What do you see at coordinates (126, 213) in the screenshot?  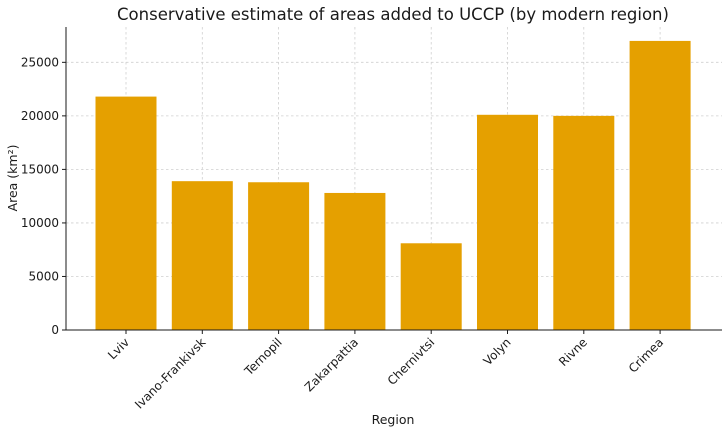 I see `bar-lviv` at bounding box center [126, 213].